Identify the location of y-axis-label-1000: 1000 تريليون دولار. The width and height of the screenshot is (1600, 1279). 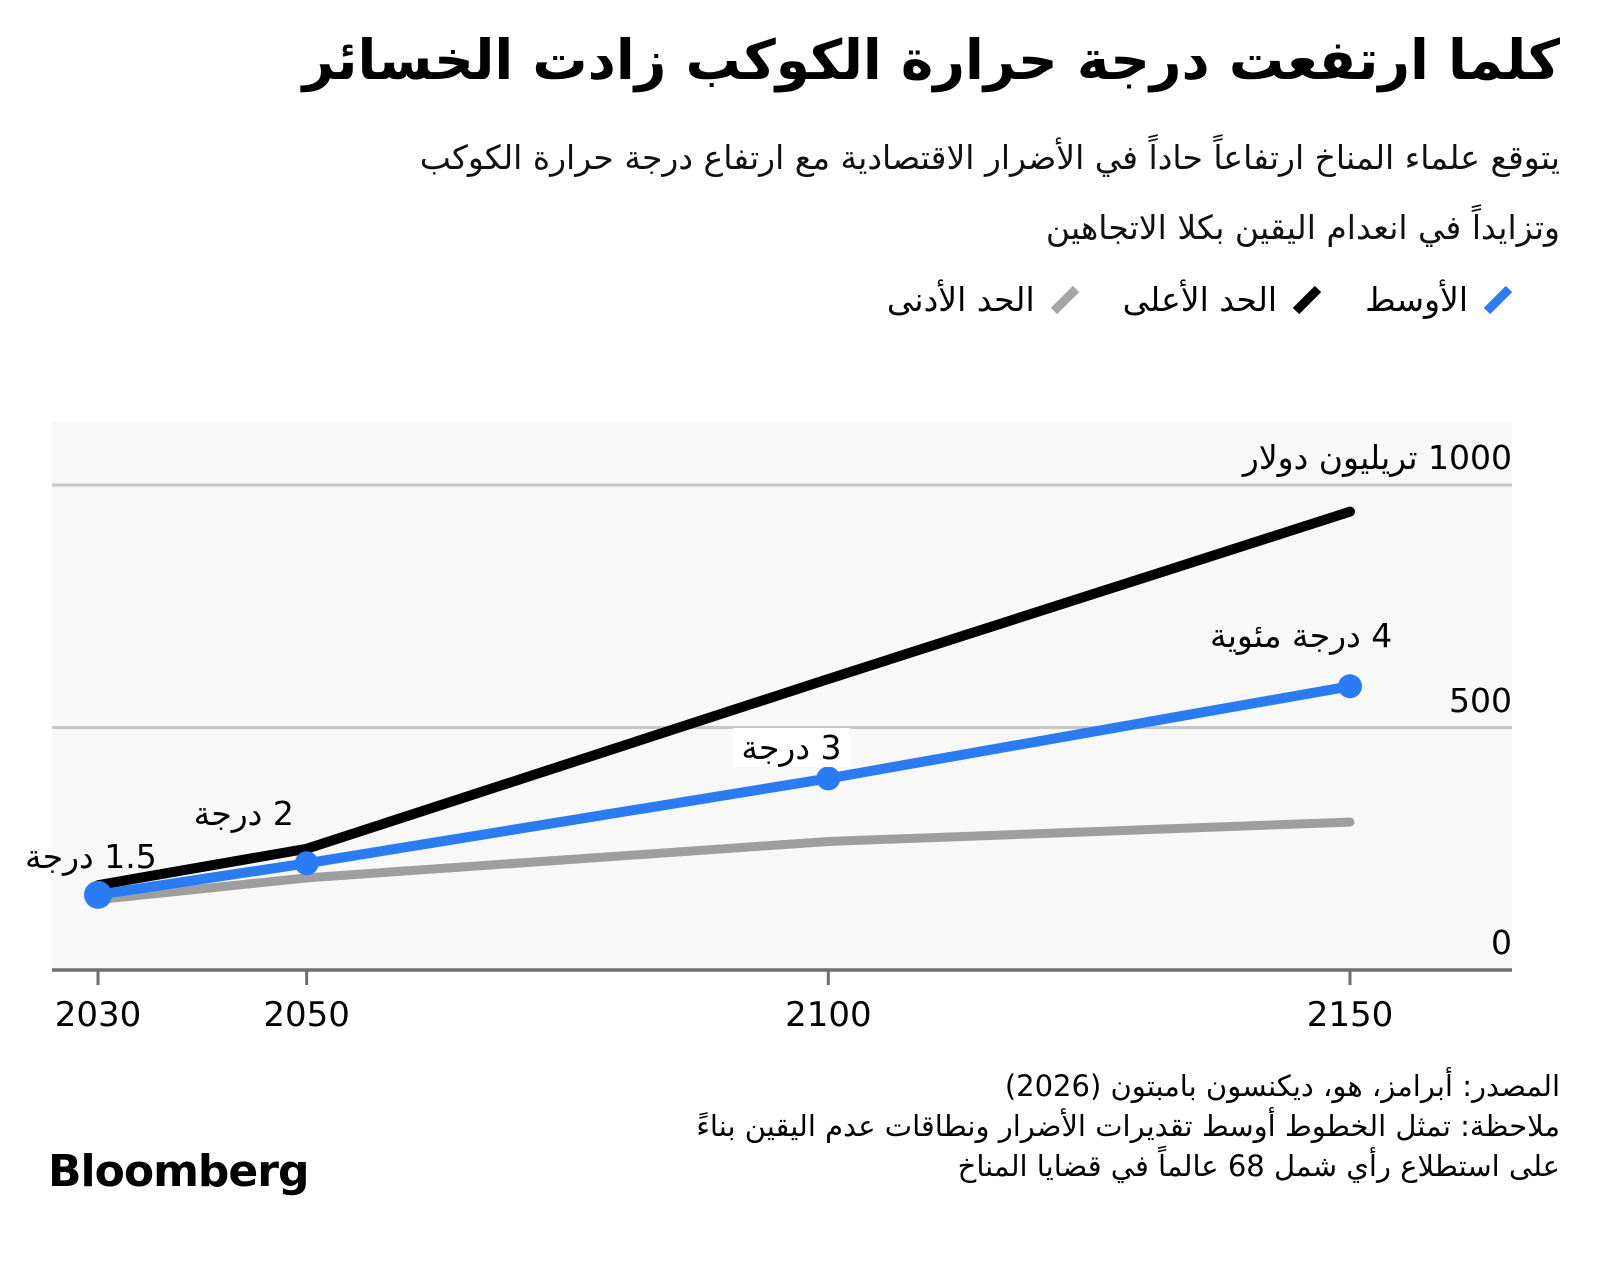
(1377, 457).